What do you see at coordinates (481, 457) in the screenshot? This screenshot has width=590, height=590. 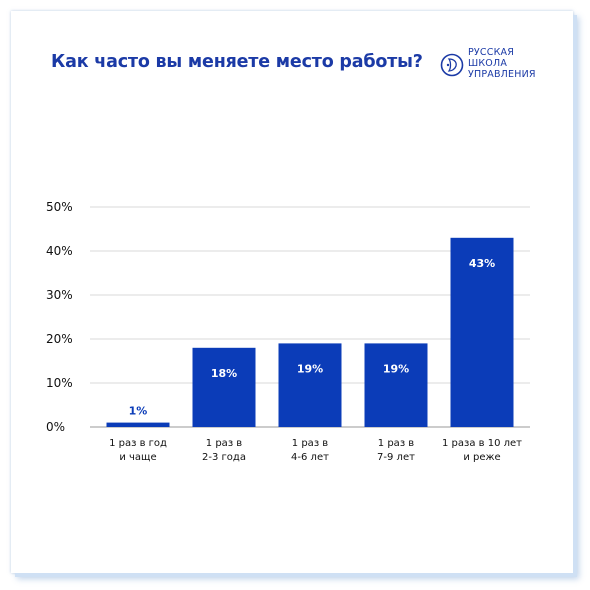 I see `category-label: и реже` at bounding box center [481, 457].